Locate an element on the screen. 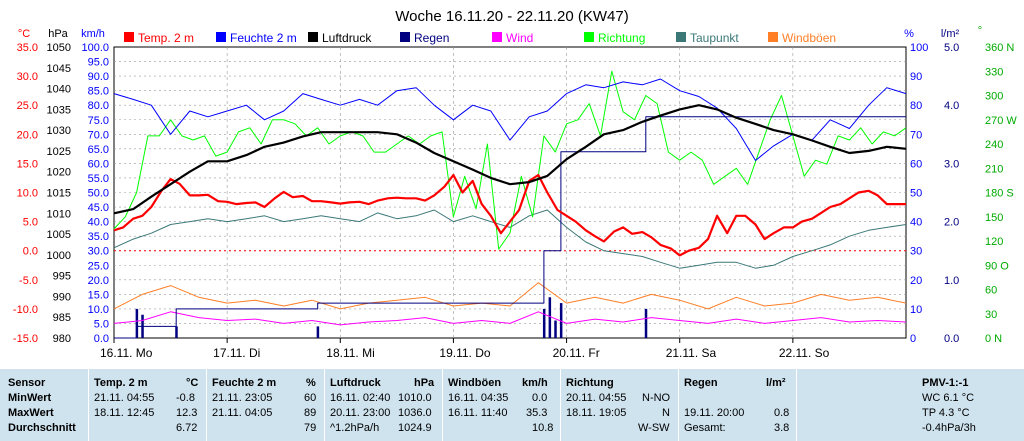  max-gusts-time: 16.11. 11:40 is located at coordinates (478, 413).